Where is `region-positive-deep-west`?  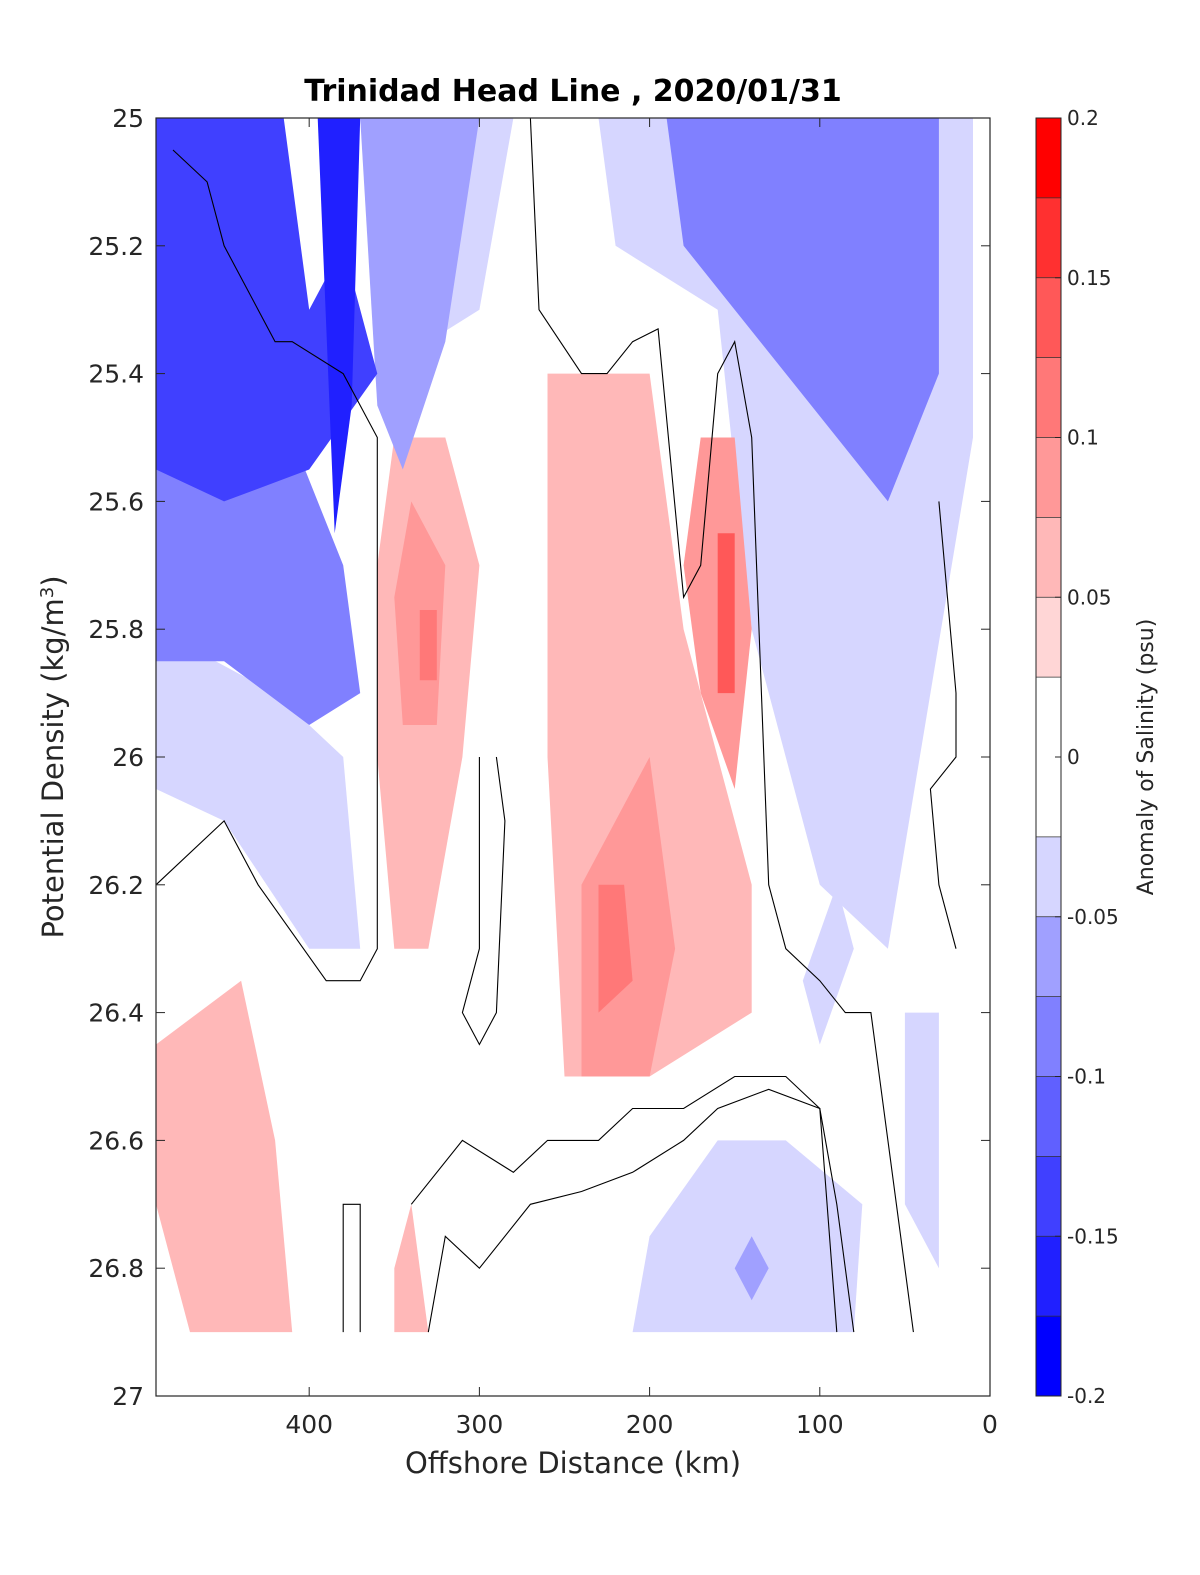
region-positive-deep-west is located at coordinates (224, 1156).